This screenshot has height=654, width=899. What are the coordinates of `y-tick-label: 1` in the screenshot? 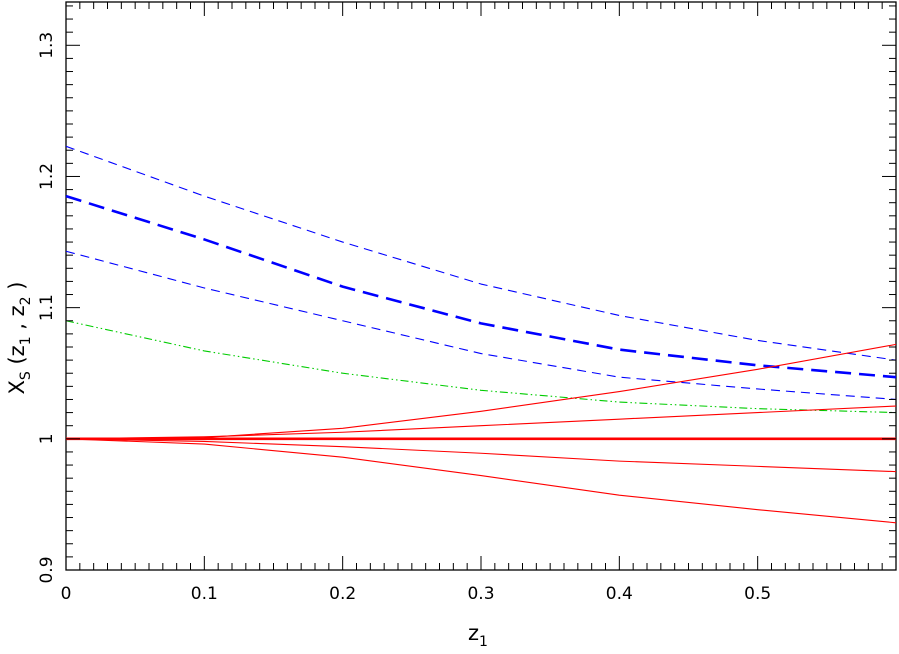 It's located at (47, 438).